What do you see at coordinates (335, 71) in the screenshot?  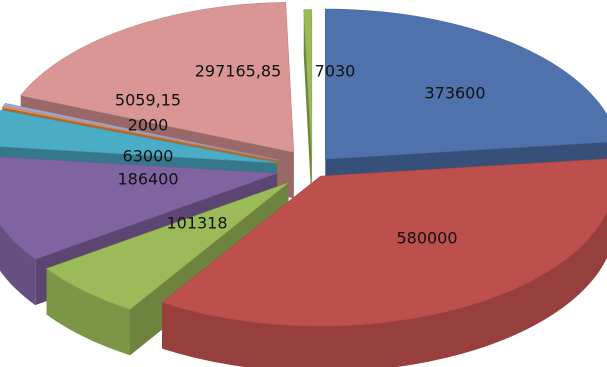 I see `pie-slice-label-8: 7030` at bounding box center [335, 71].